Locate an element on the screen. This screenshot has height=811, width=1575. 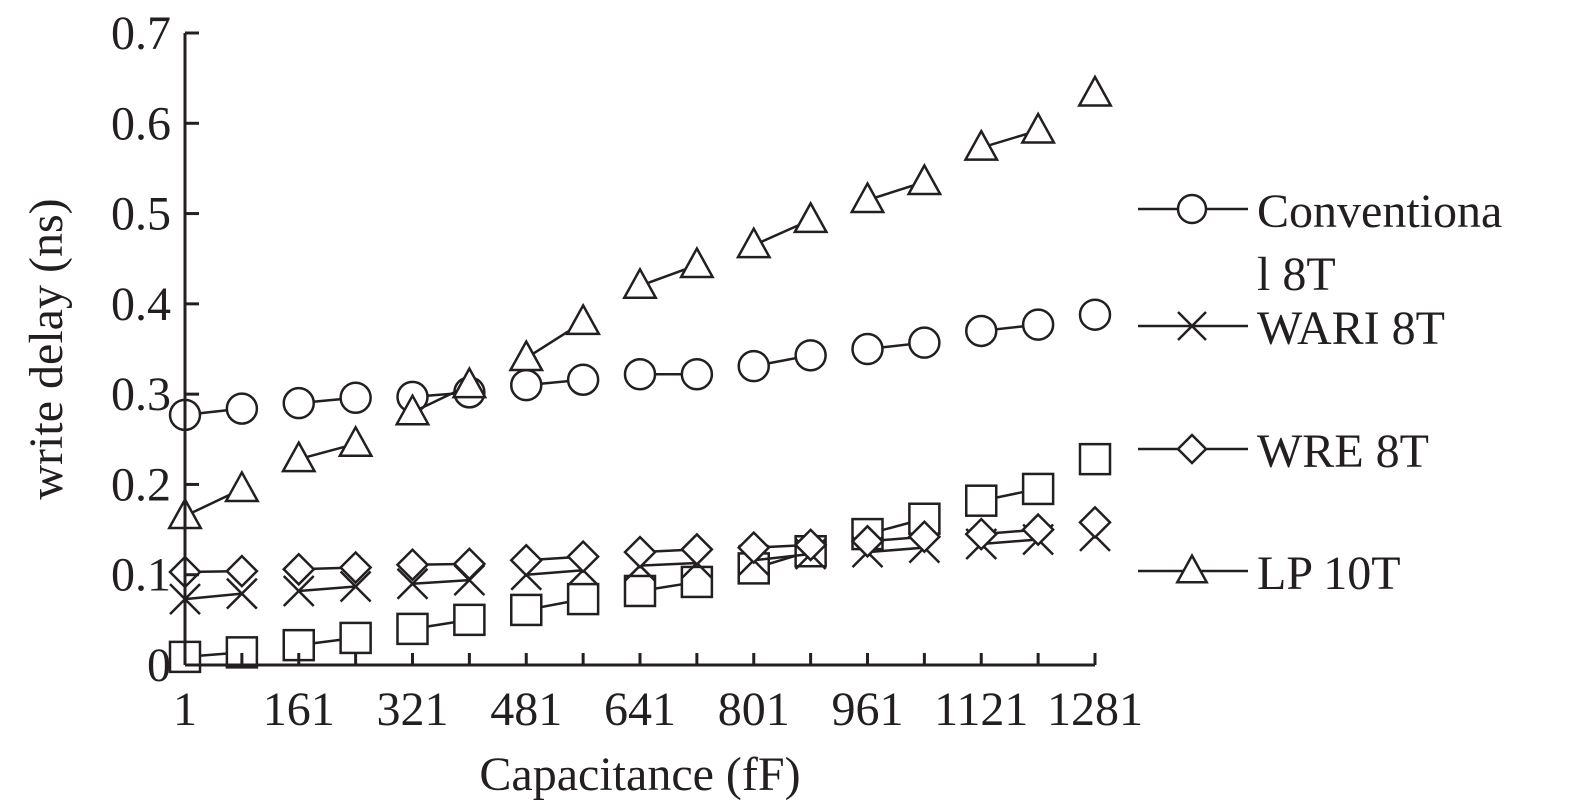
legend-item: LP 10T is located at coordinates (1269, 573).